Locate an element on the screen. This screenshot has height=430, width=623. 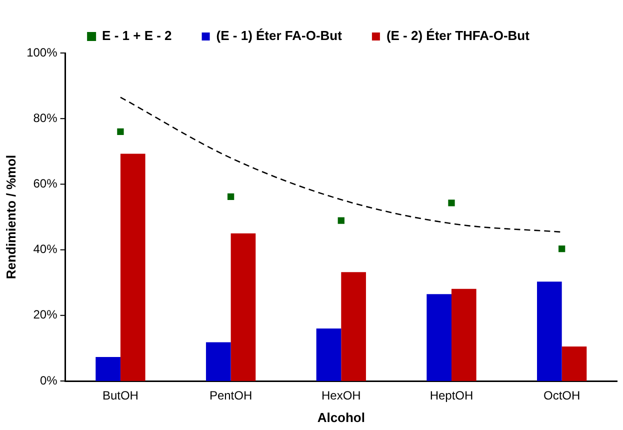
y-axis-title: Rendimiento / %mol is located at coordinates (10, 217).